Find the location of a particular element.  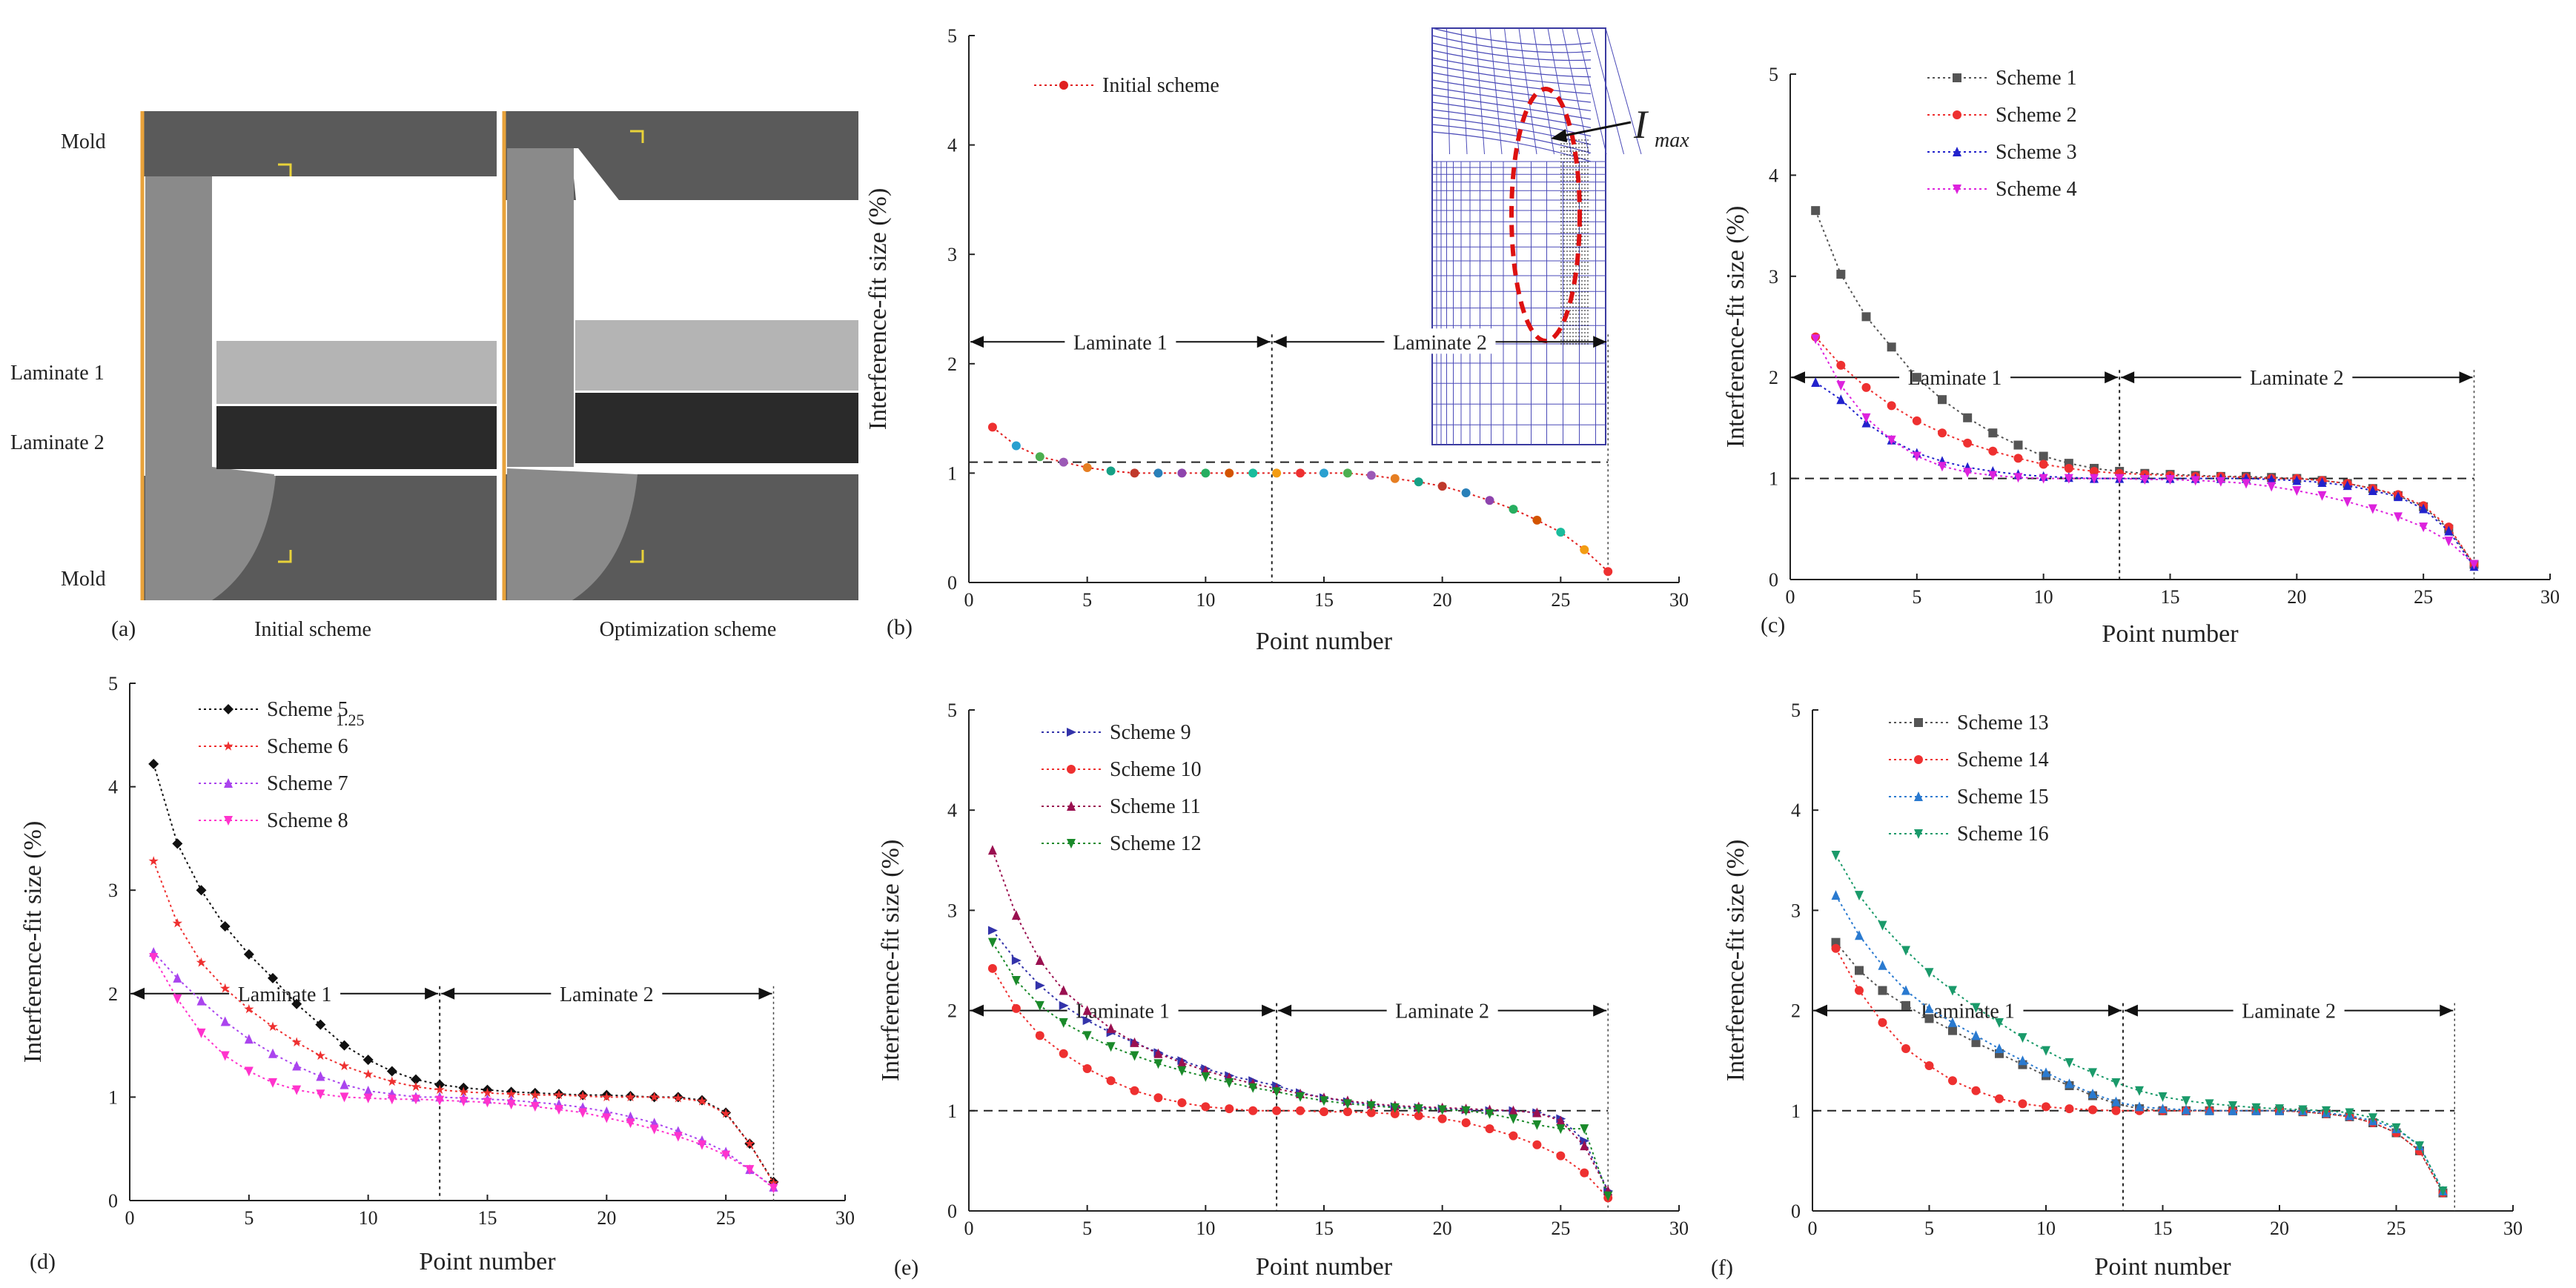

region-laminate2-head-left is located at coordinates (2128, 377).